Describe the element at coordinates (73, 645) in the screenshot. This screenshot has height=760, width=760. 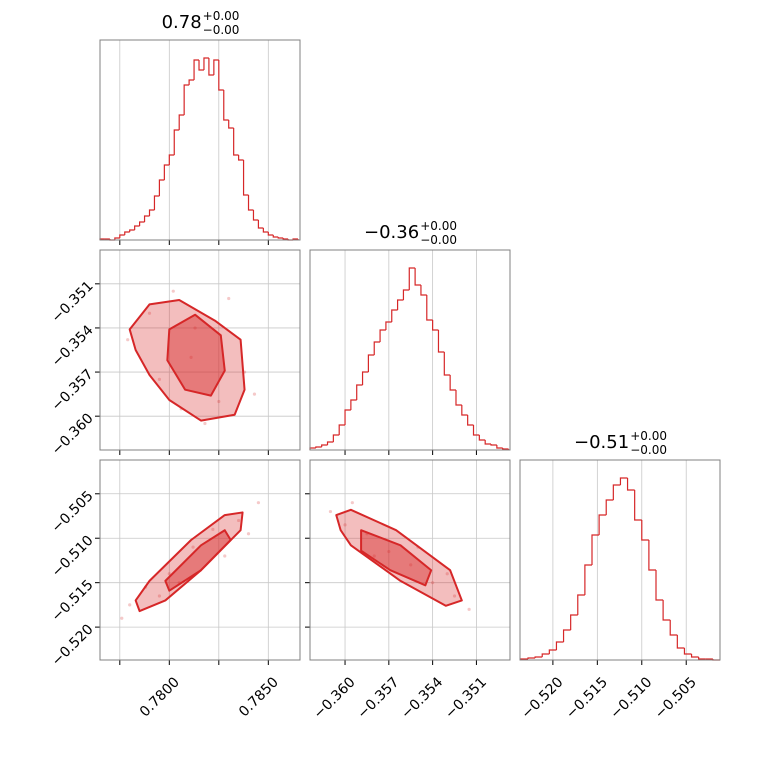
I see `y-tick-label: −0.520` at that location.